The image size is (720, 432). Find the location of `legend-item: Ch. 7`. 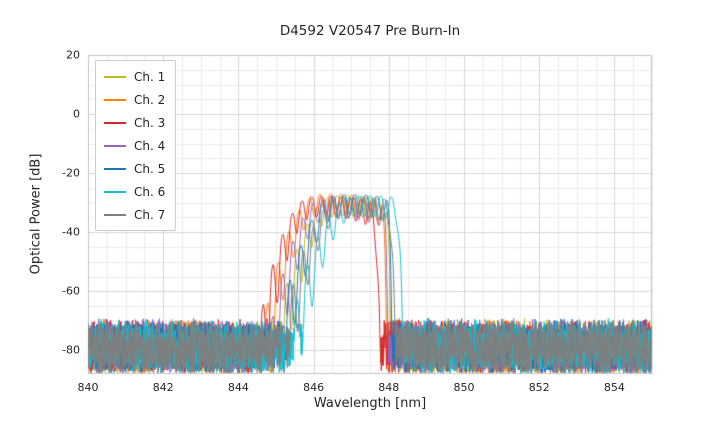

legend-item: Ch. 7 is located at coordinates (134, 214).